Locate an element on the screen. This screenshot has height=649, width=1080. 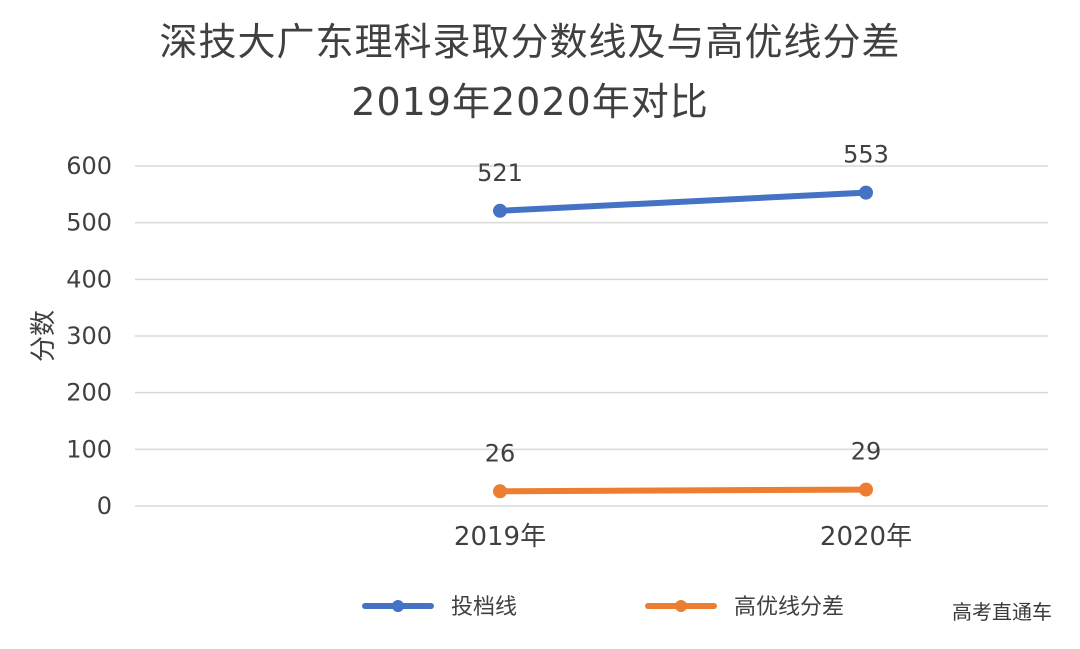
chart-subtitle: 2019年2020年对比 is located at coordinates (530, 102).